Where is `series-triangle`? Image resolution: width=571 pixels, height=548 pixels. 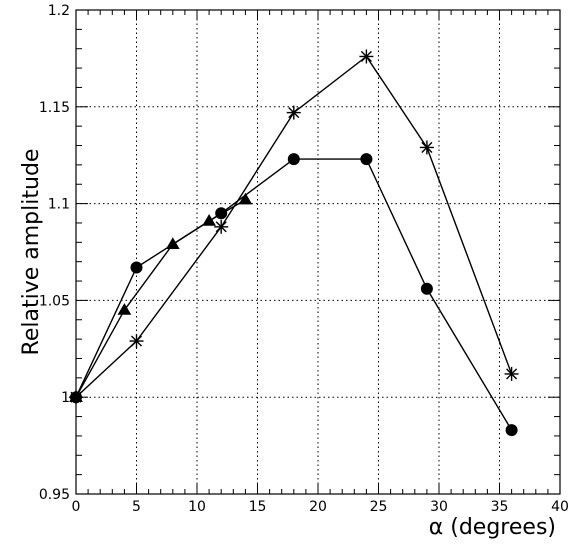
series-triangle is located at coordinates (161, 297).